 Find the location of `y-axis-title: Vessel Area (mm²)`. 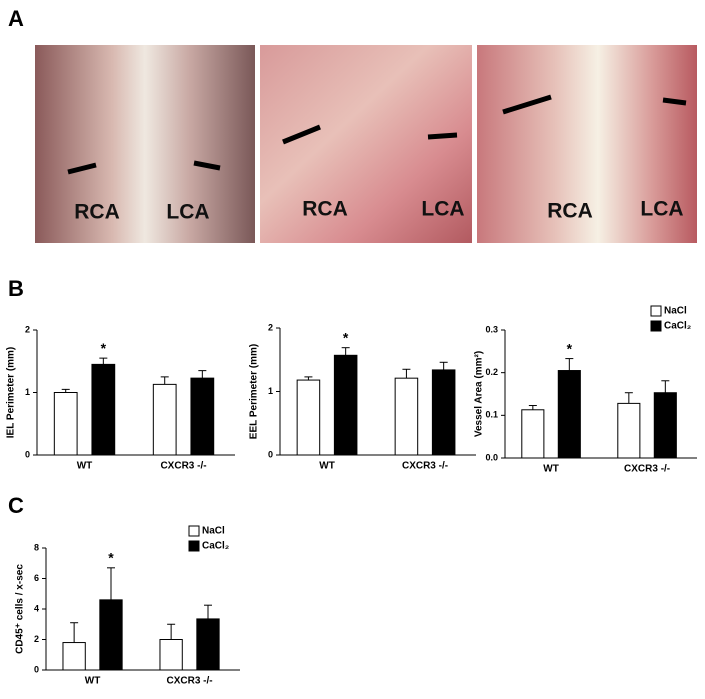

y-axis-title: Vessel Area (mm²) is located at coordinates (479, 394).